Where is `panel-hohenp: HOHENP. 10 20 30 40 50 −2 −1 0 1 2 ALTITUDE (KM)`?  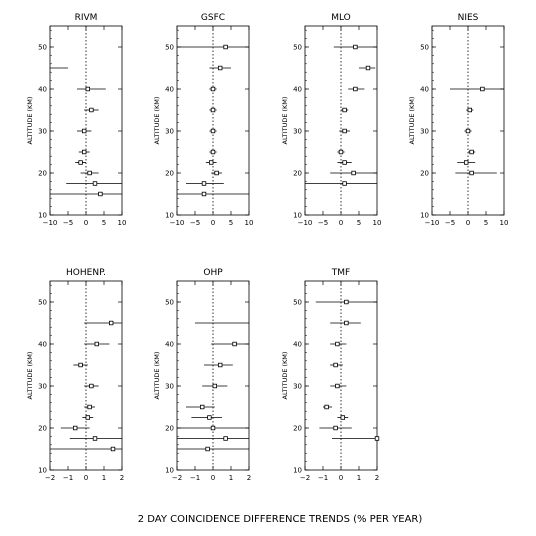
panel-hohenp: HOHENP. 10 20 30 40 50 −2 −1 0 1 2 ALTITUDE (KM) is located at coordinates (75, 375).